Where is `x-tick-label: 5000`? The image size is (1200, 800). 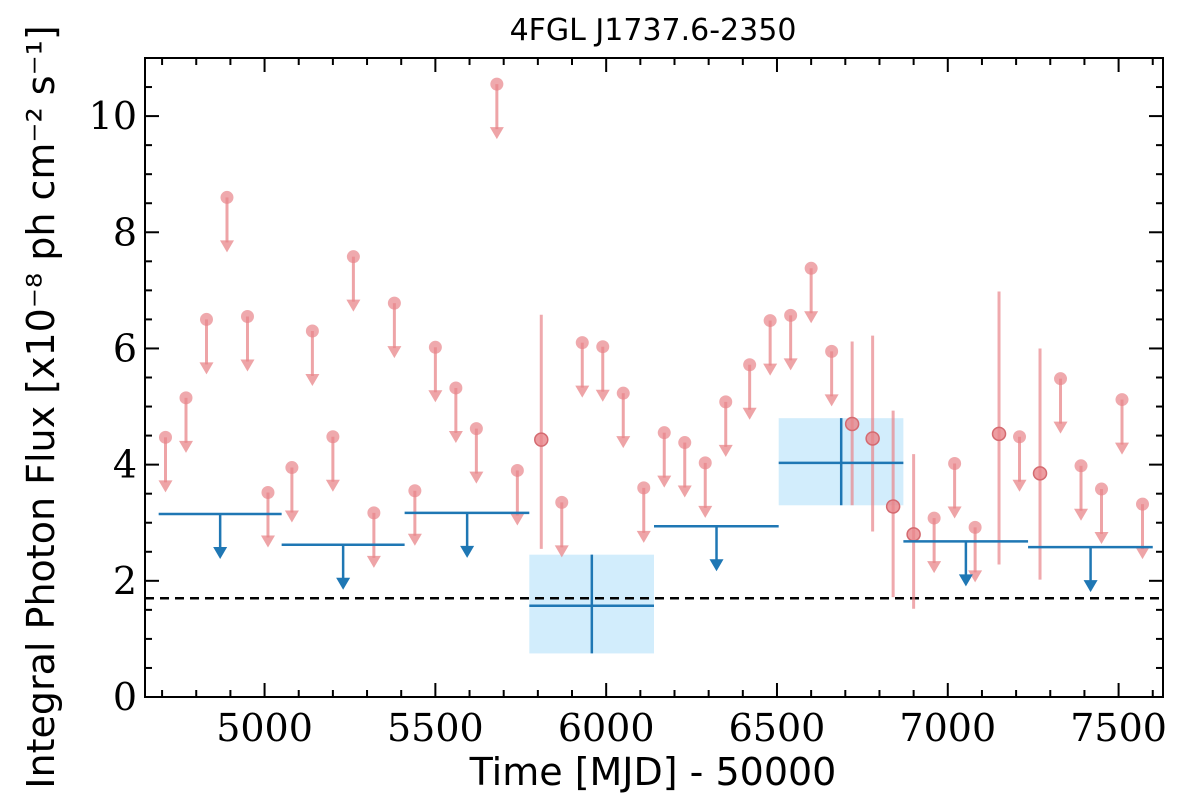 x-tick-label: 5000 is located at coordinates (264, 728).